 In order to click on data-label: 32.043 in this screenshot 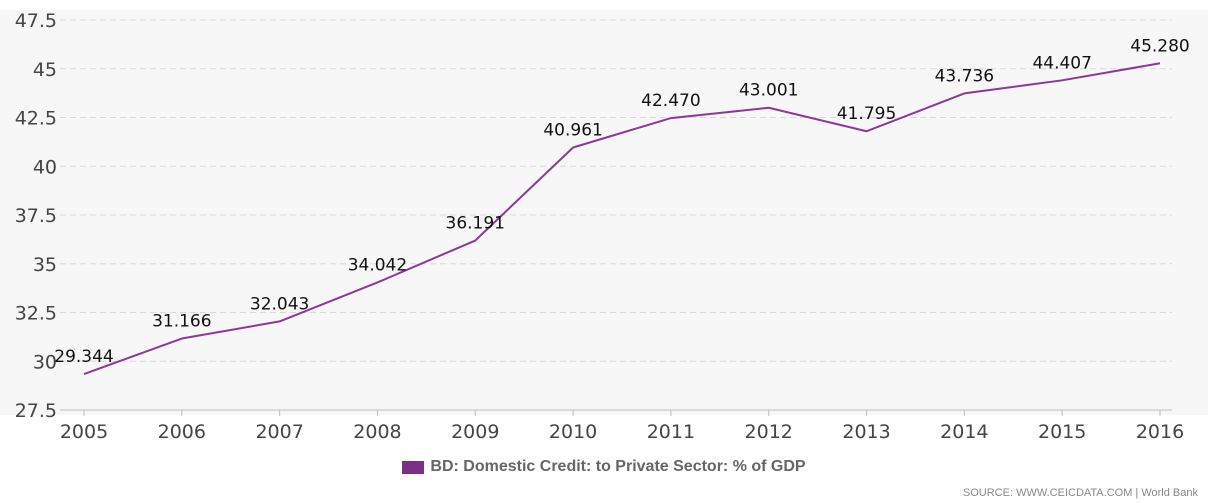, I will do `click(279, 304)`.